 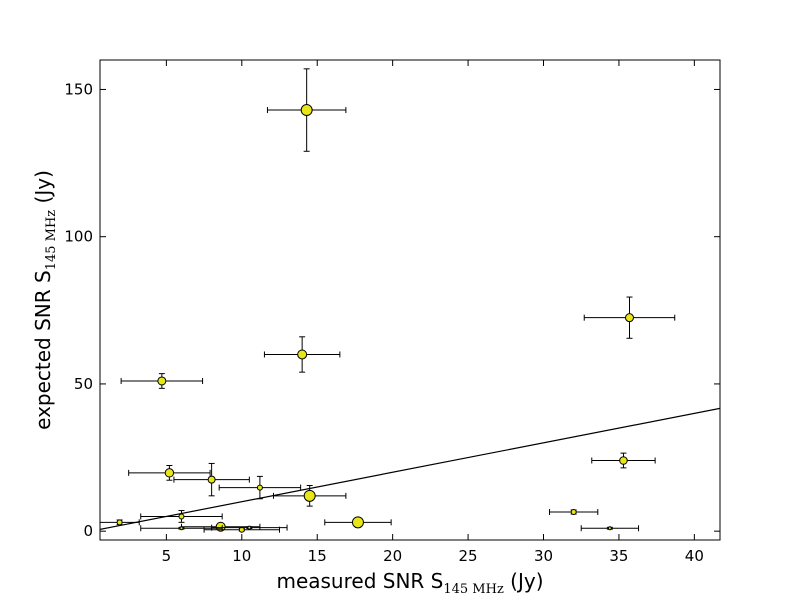 I want to click on y-tick-label: 150, so click(x=78, y=89).